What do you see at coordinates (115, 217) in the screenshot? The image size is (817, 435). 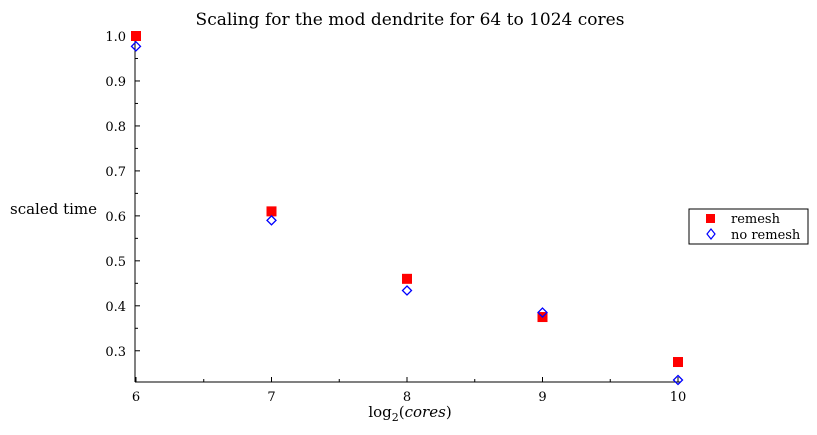 I see `y-tick-label: 0.6` at bounding box center [115, 217].